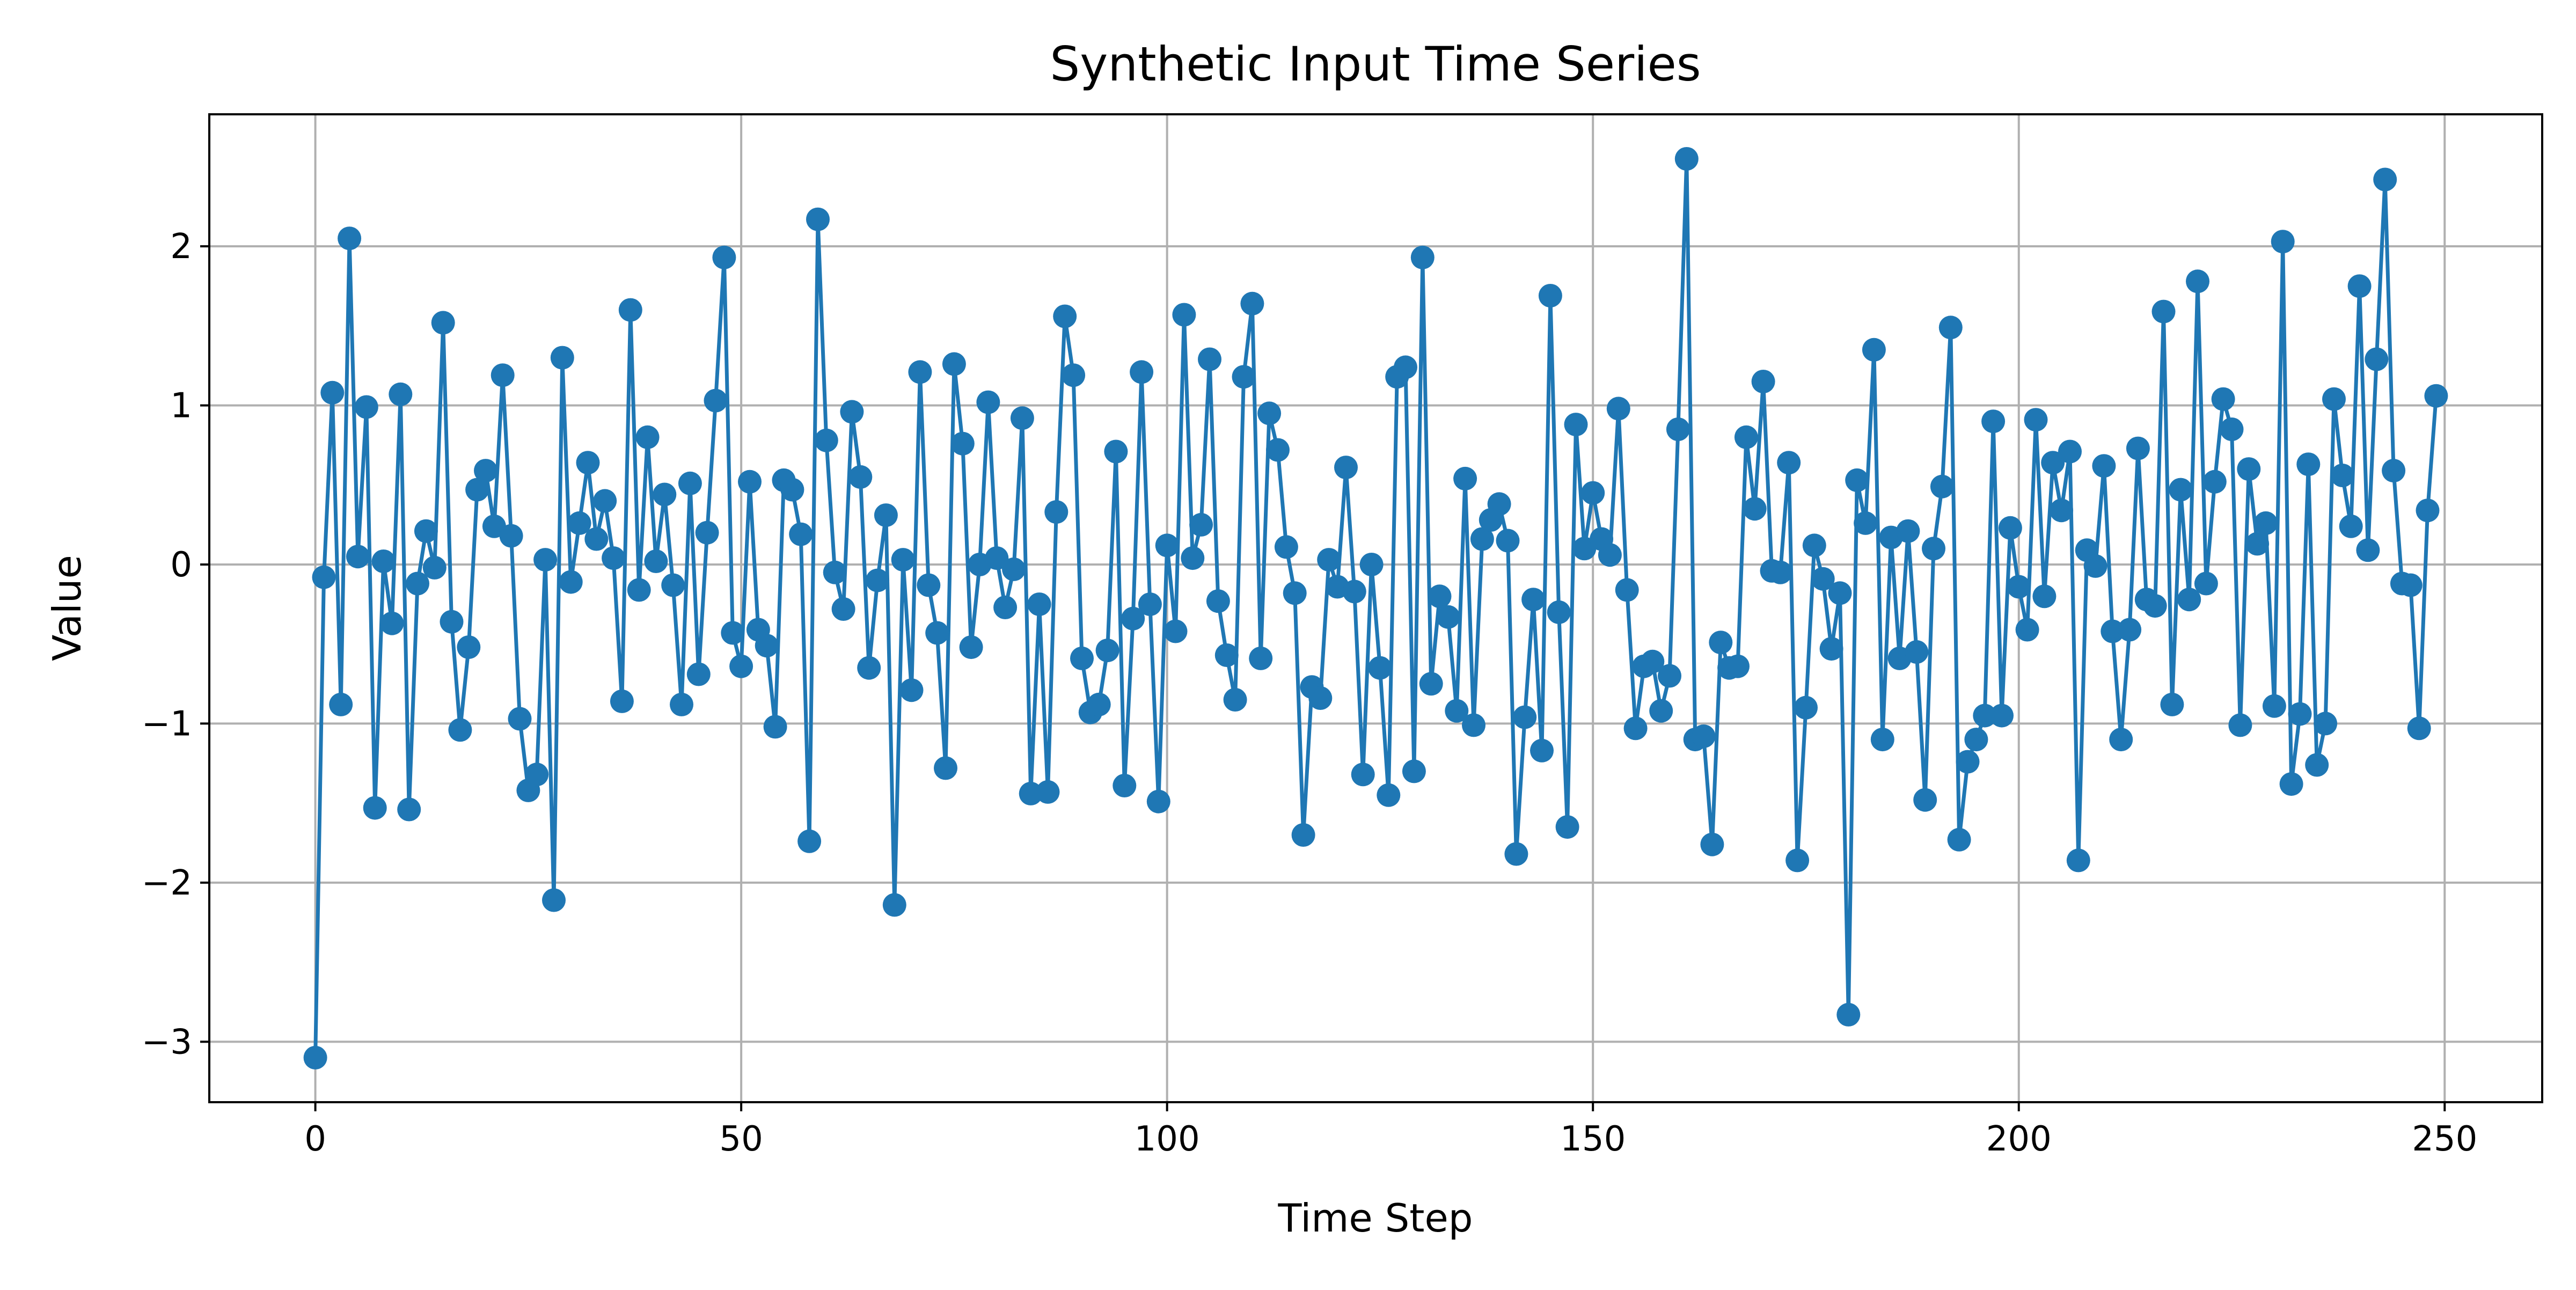  I want to click on x-tick-label: 50, so click(741, 1139).